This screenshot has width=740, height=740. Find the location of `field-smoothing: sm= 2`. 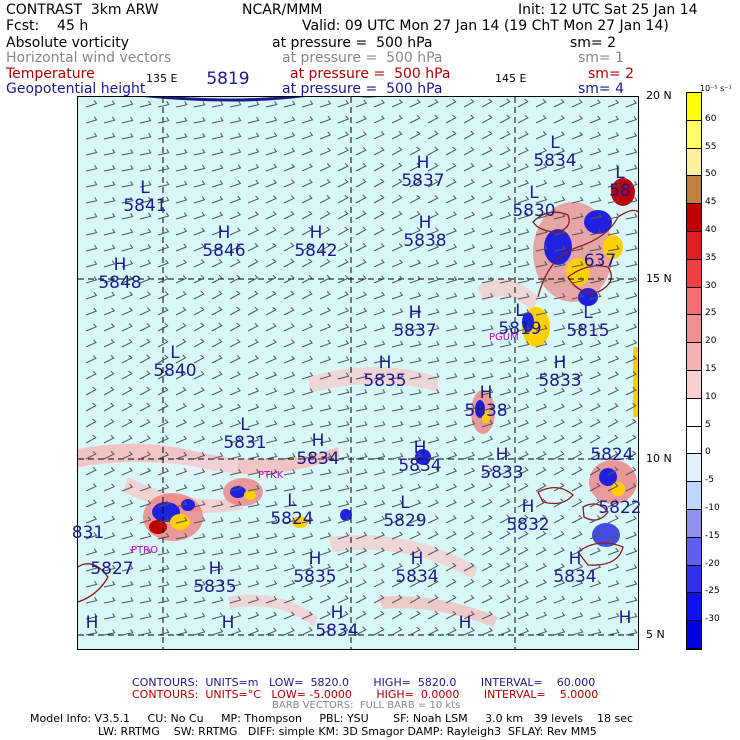

field-smoothing: sm= 2 is located at coordinates (611, 74).